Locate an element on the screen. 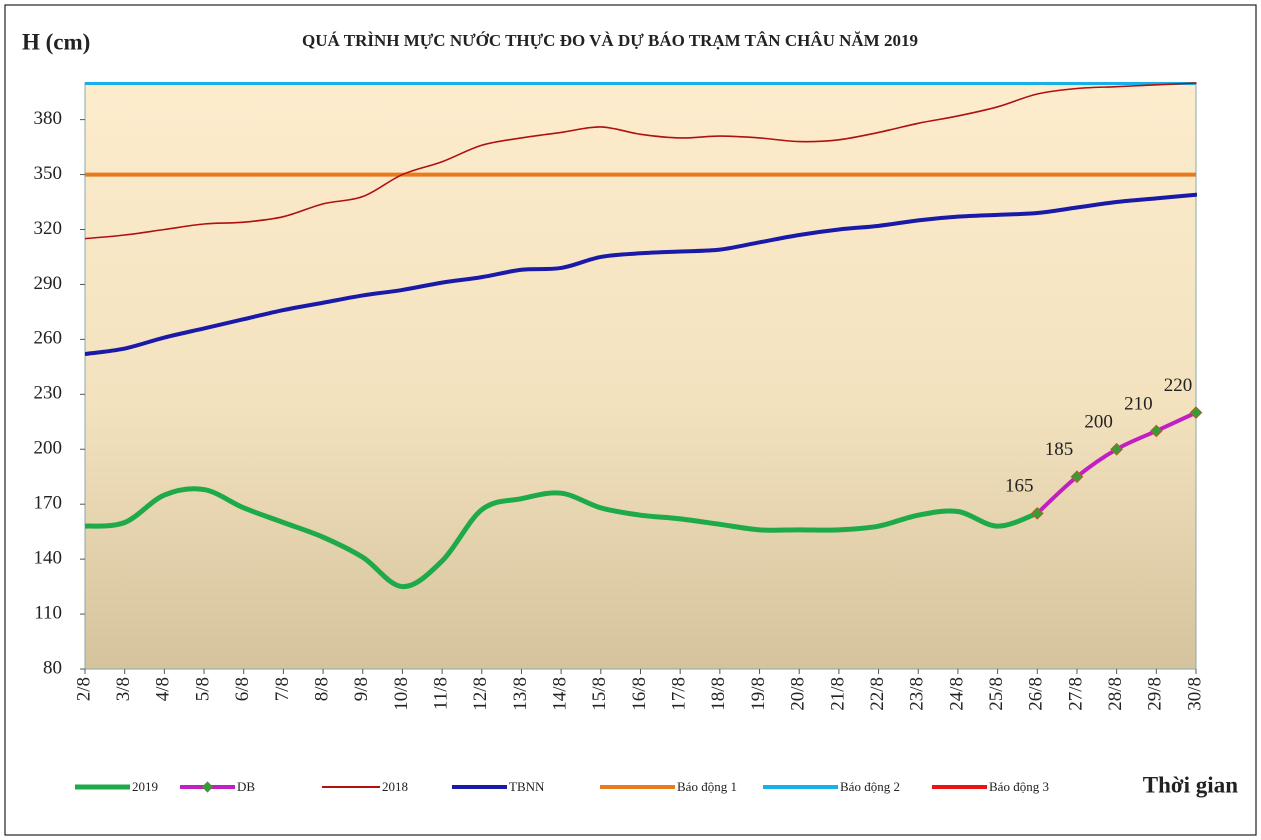  y-tick-label: 260 is located at coordinates (48, 338).